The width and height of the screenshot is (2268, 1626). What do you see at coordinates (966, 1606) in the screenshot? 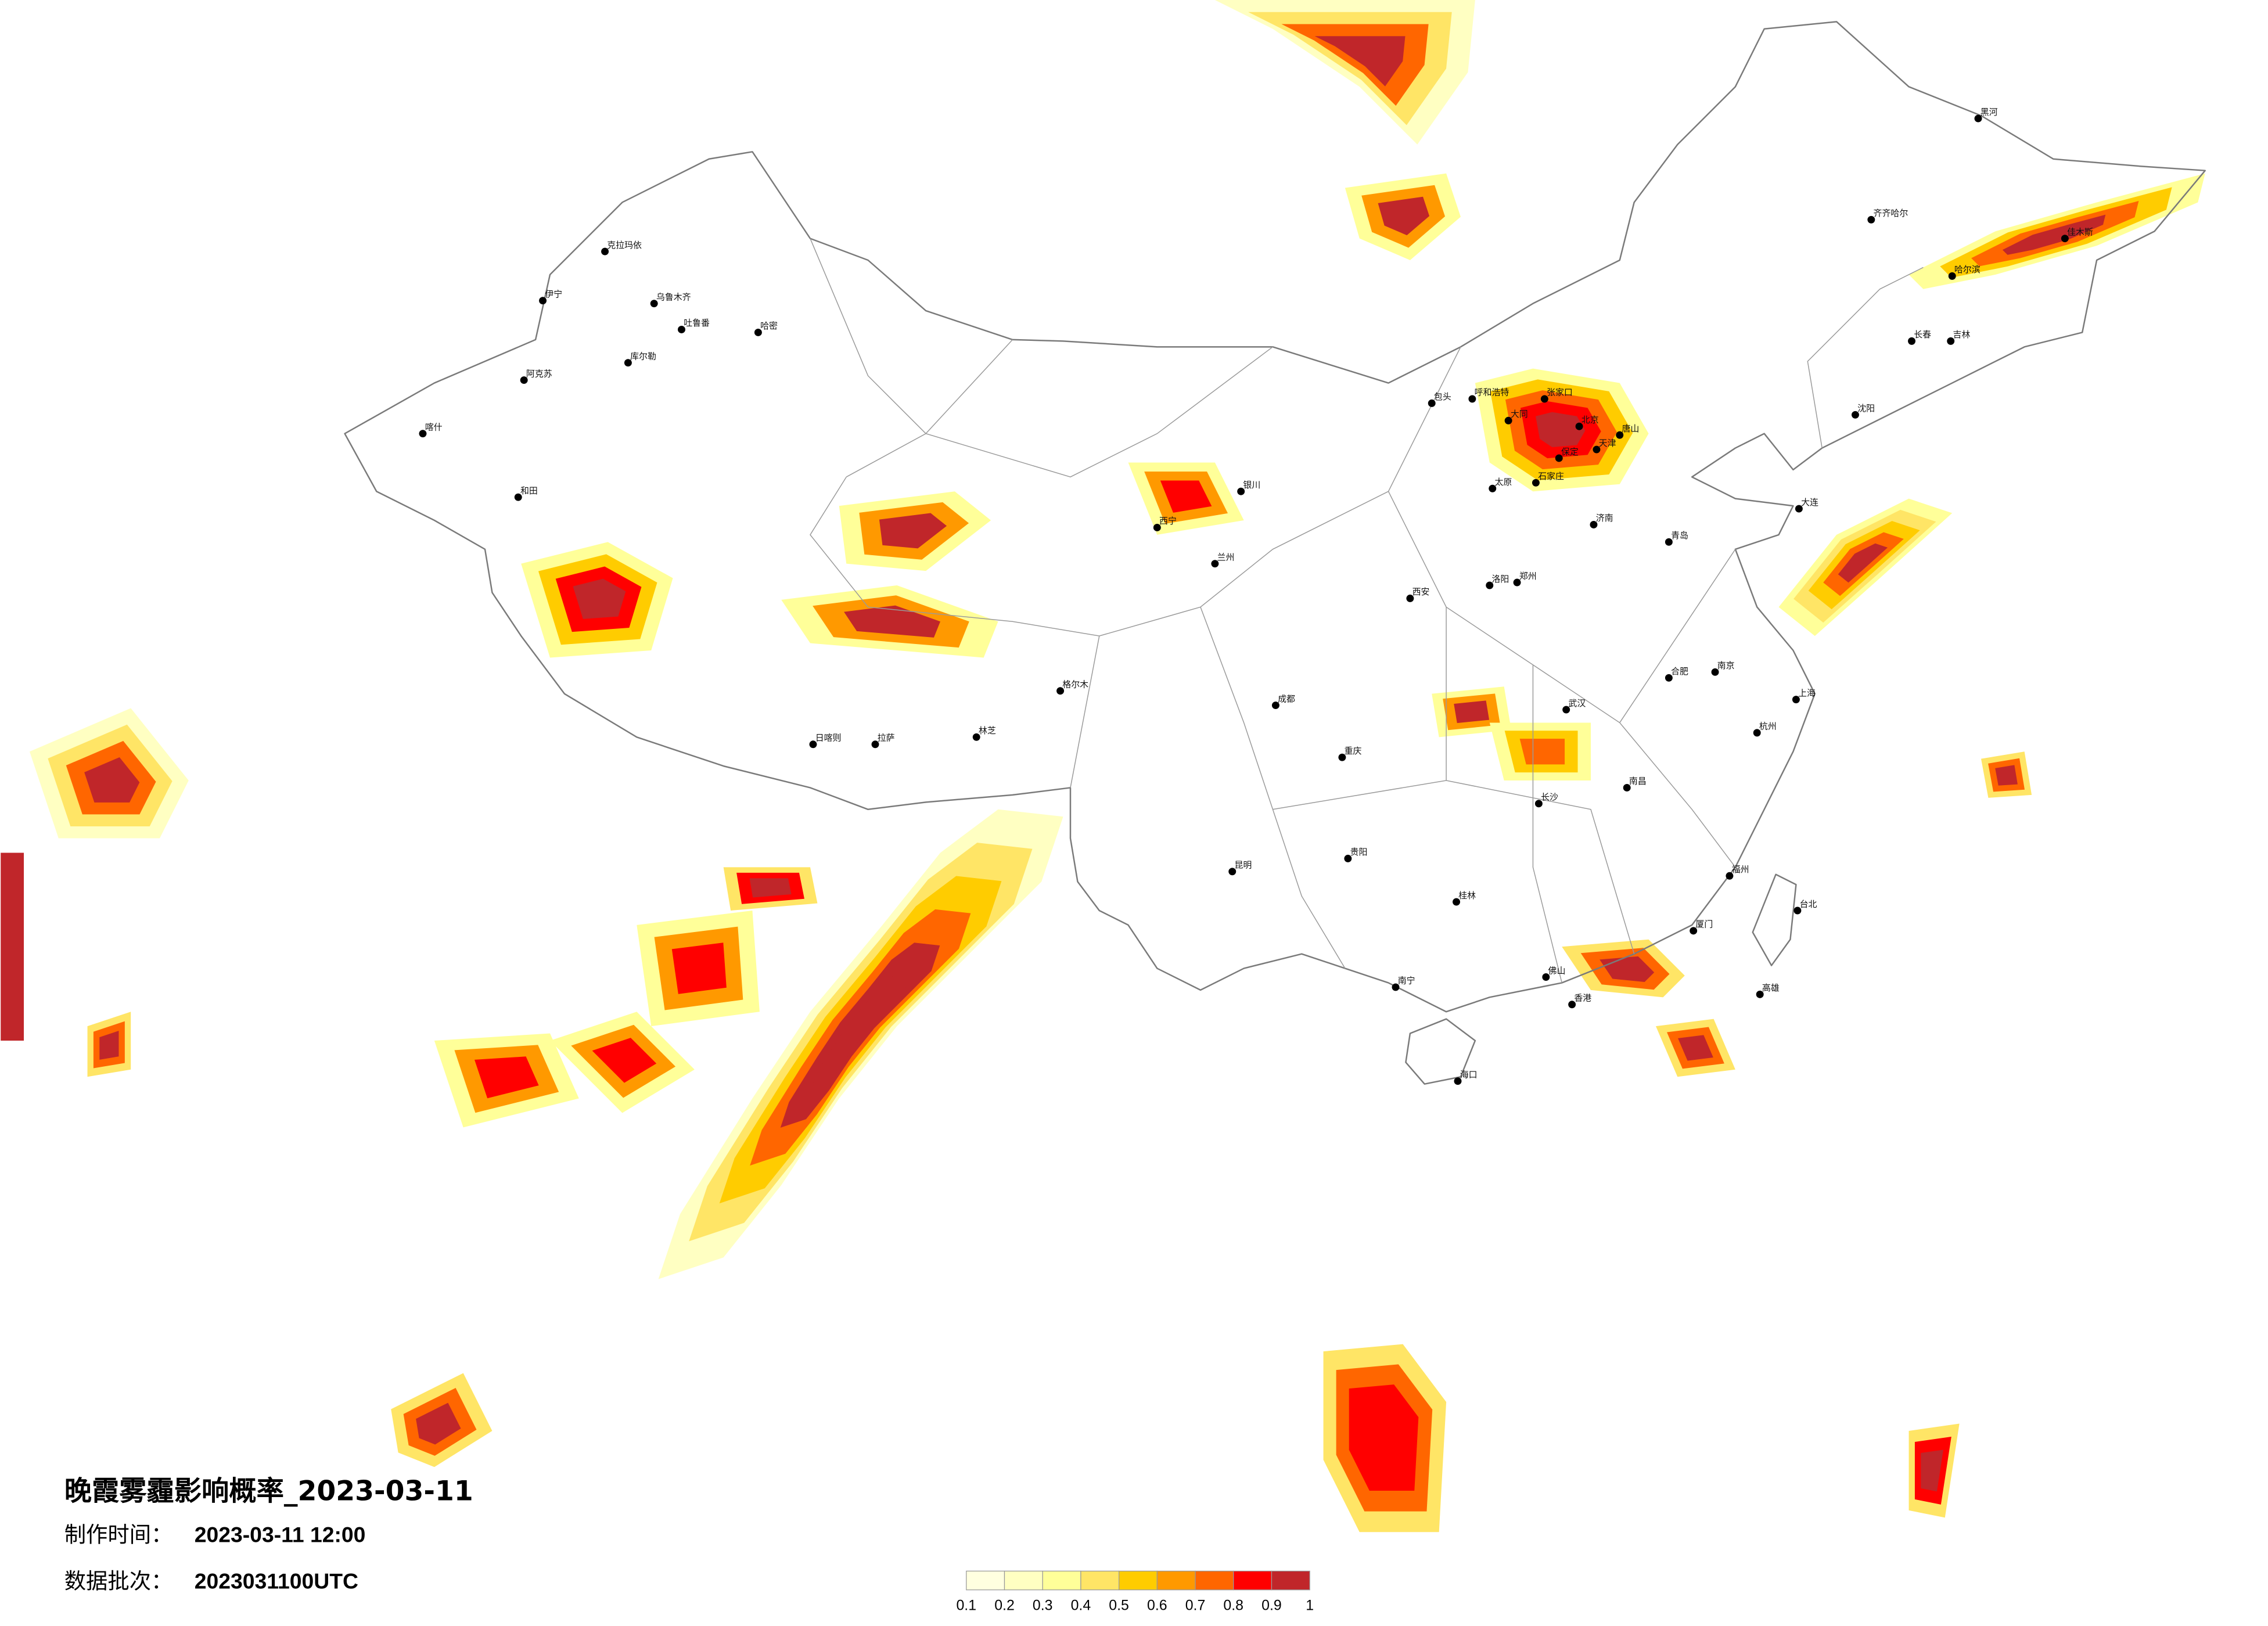
I see `legend-label: 0.1` at bounding box center [966, 1606].